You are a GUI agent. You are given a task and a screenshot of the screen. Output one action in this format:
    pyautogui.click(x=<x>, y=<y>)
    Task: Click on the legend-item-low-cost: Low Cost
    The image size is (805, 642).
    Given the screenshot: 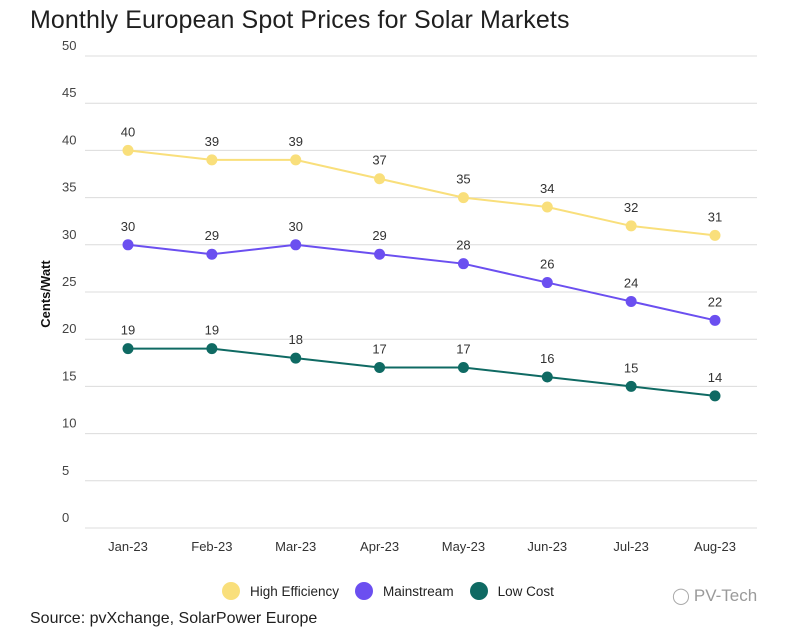 What is the action you would take?
    pyautogui.click(x=511, y=591)
    